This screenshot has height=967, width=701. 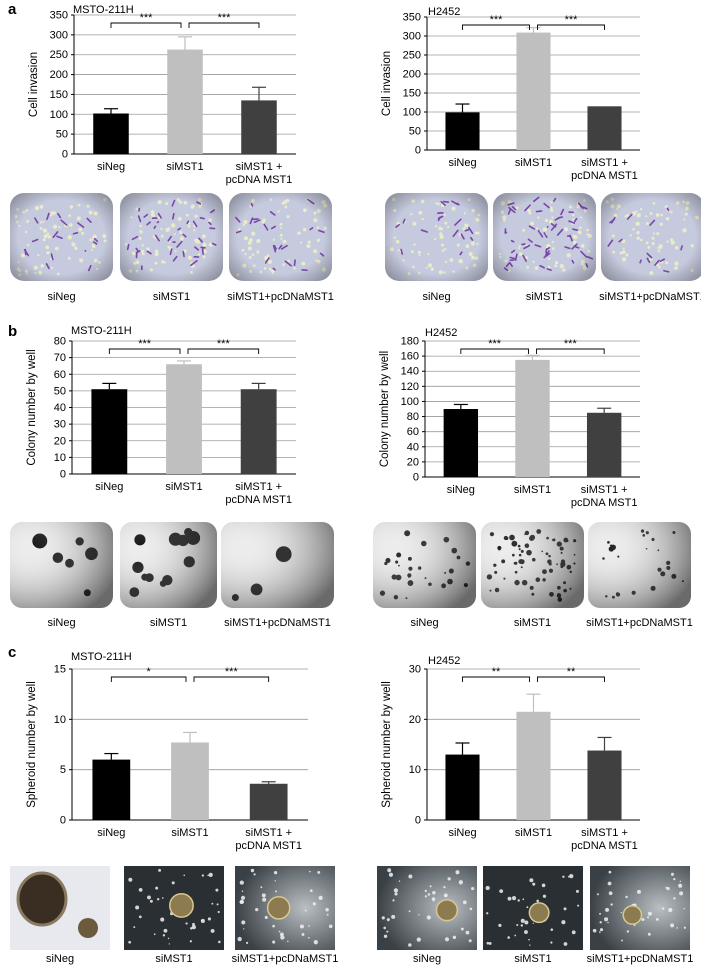 I want to click on photo-label: siNeg, so click(x=61, y=297).